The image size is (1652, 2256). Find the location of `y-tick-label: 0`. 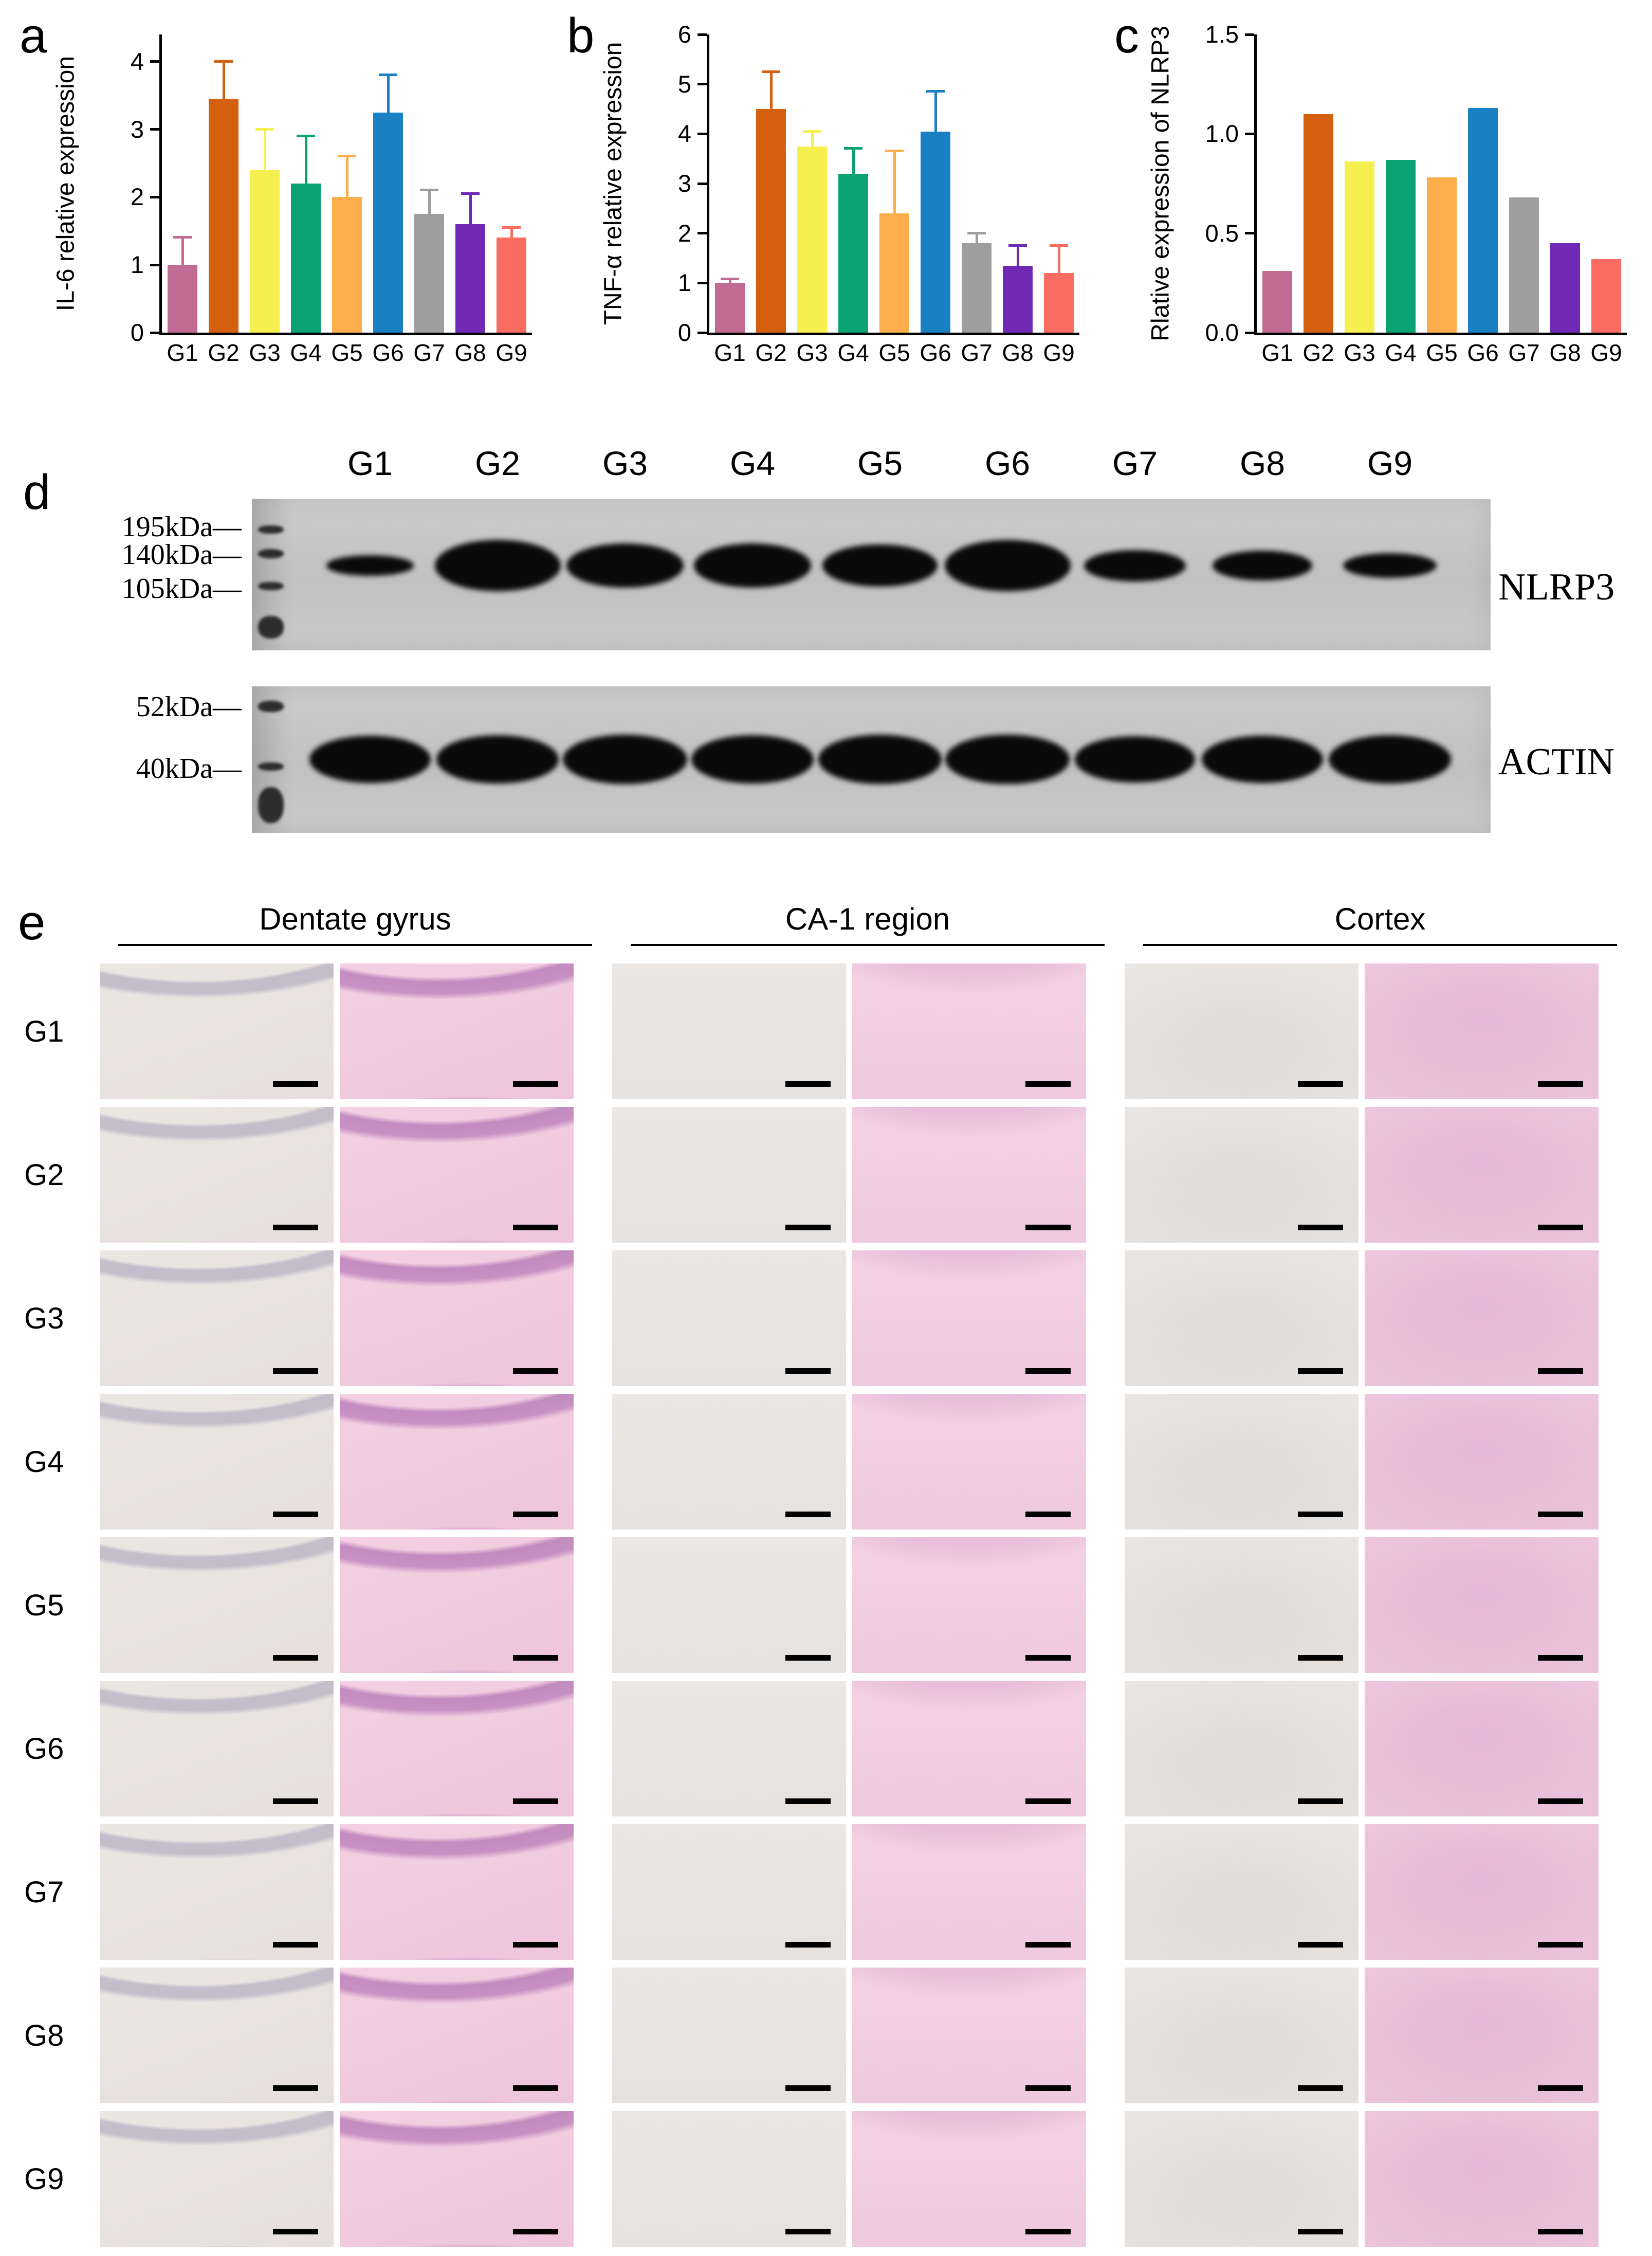

y-tick-label: 0 is located at coordinates (137, 332).